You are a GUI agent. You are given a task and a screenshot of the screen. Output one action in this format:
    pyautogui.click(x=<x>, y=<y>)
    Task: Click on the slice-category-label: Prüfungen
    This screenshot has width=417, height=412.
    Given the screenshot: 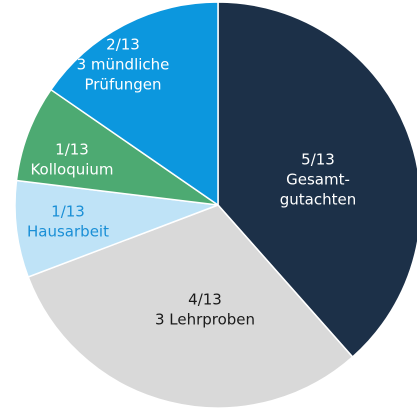 What is the action you would take?
    pyautogui.click(x=122, y=85)
    